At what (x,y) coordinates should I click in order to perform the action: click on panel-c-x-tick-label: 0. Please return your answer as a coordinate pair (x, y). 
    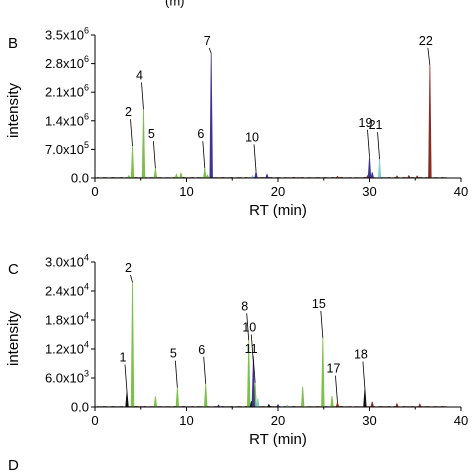
    Looking at the image, I should click on (94, 420).